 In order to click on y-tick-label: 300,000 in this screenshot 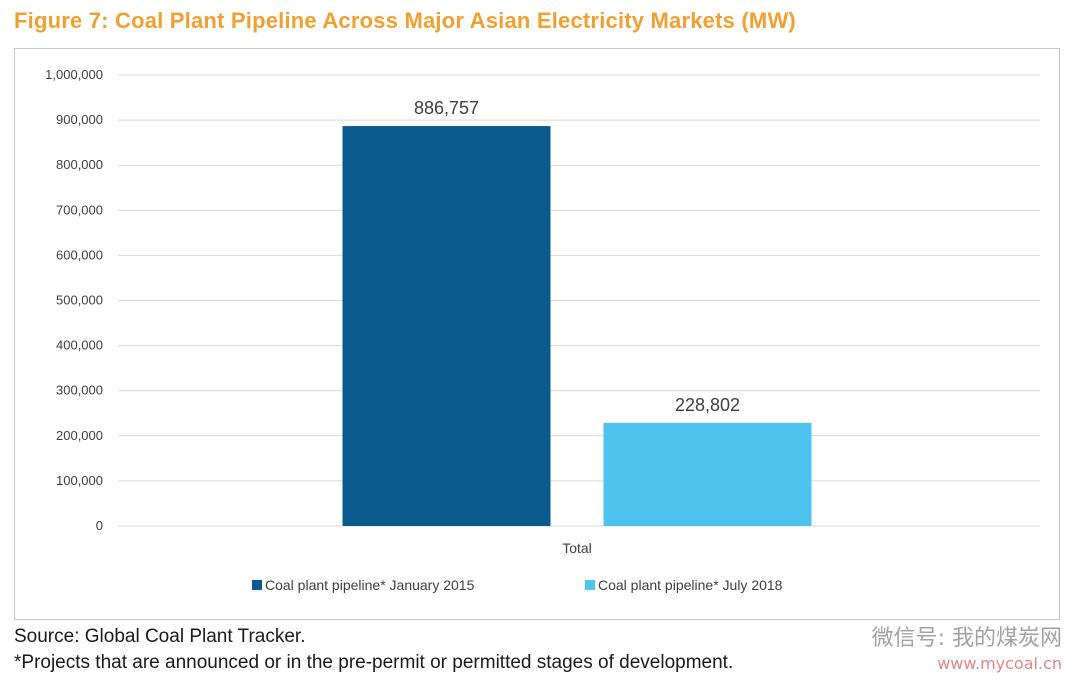, I will do `click(79, 390)`.